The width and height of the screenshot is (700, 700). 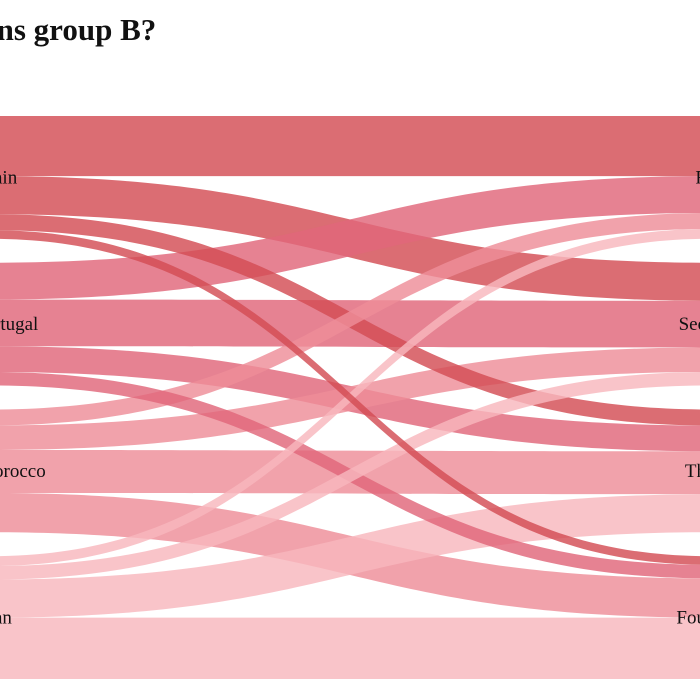 I want to click on source-label-s3: orocco, so click(x=23, y=471).